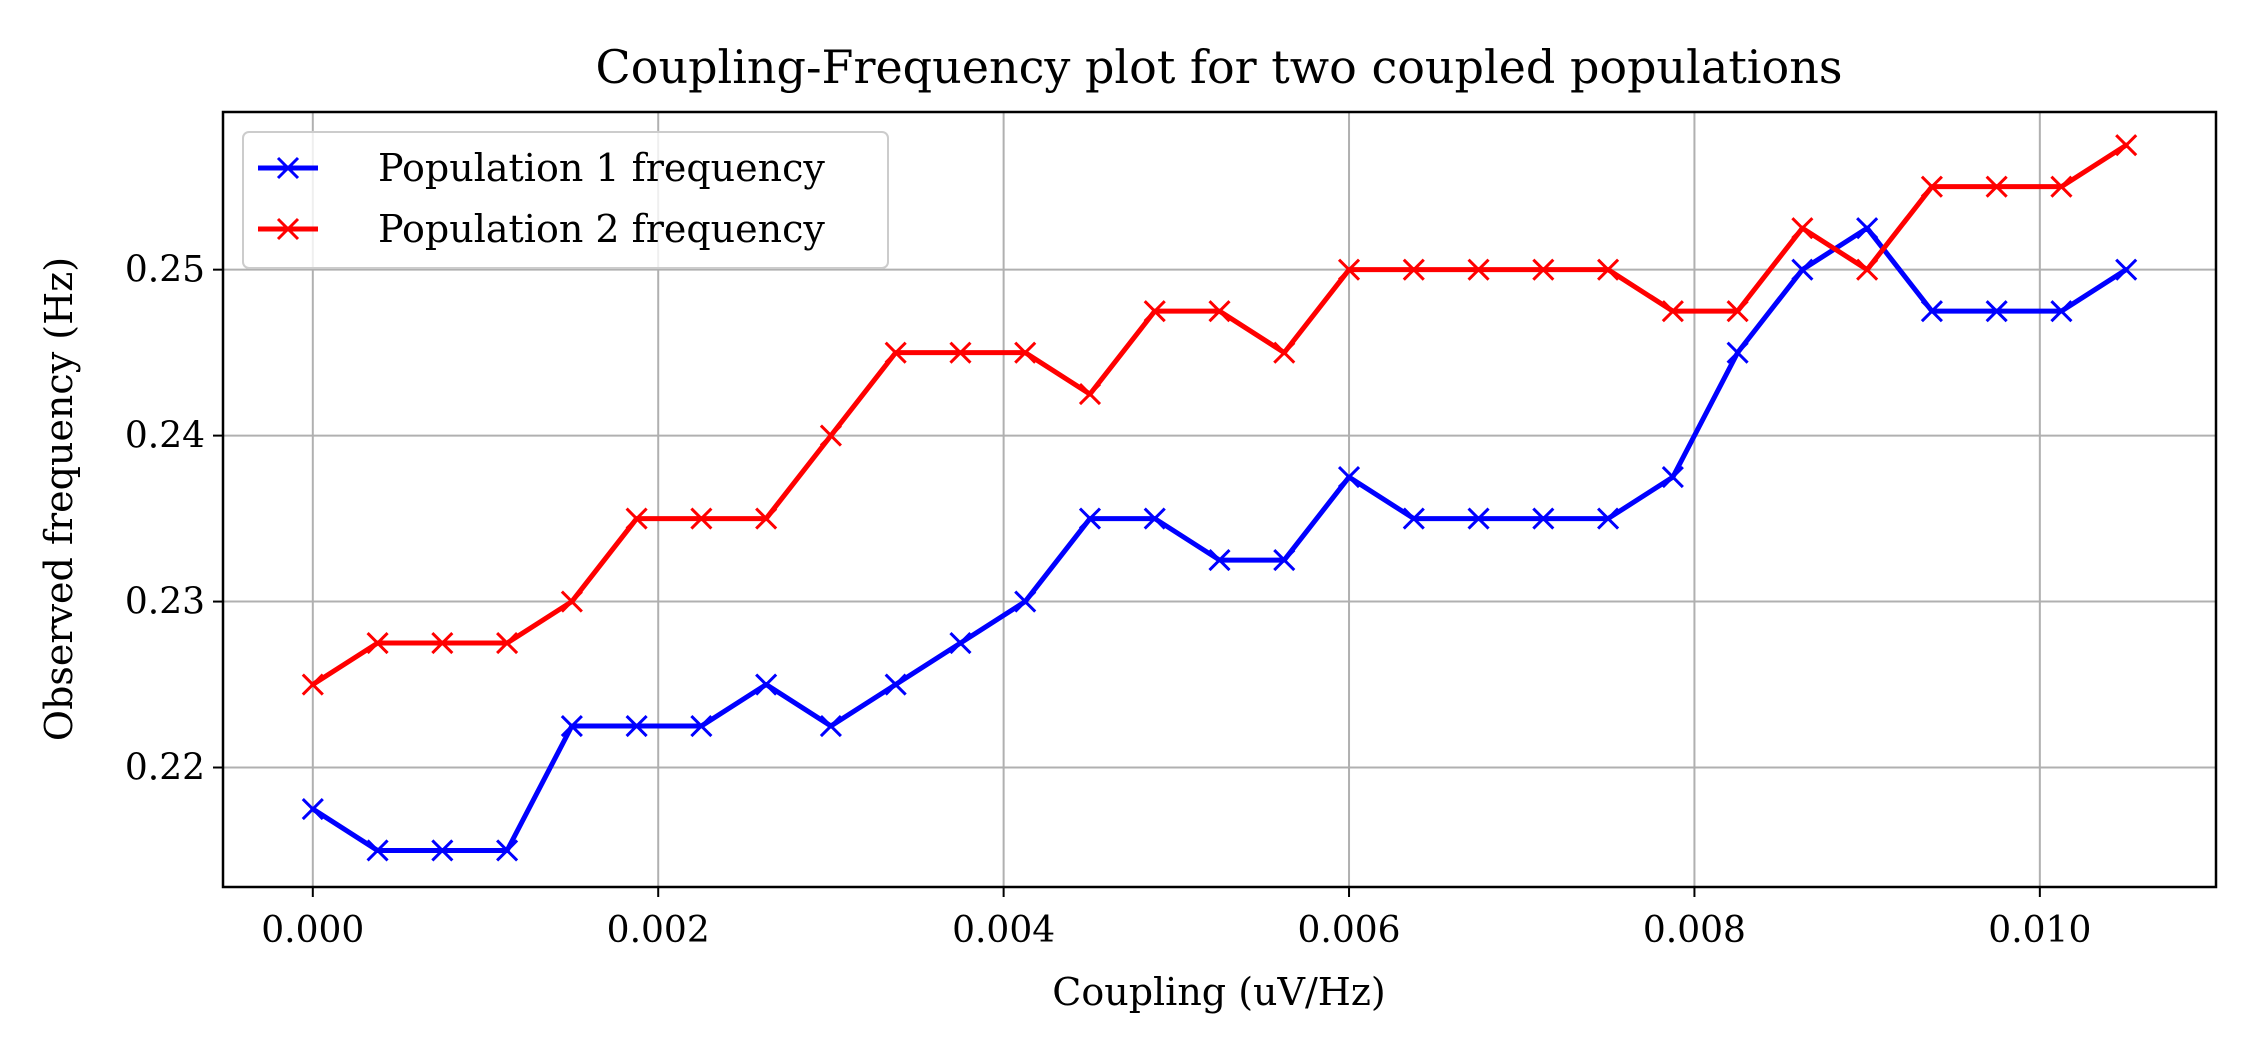  Describe the element at coordinates (165, 270) in the screenshot. I see `y-tick-label: 0.25` at that location.